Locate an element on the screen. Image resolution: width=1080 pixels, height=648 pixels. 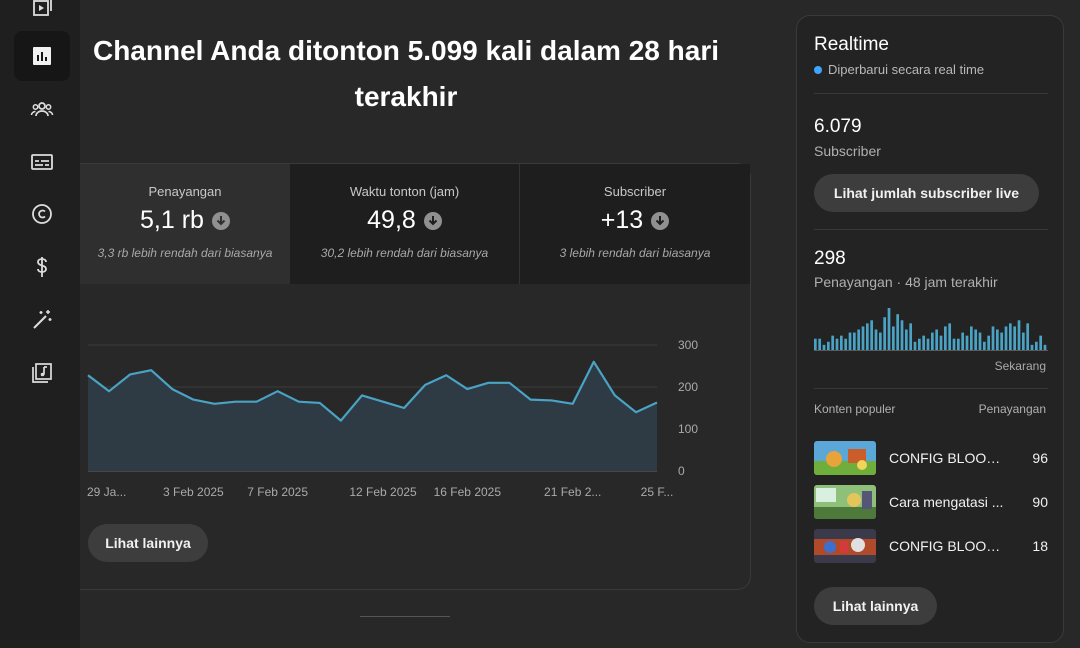
metric-comparison: 30,2 lebih rendah dari biasanya is located at coordinates (404, 253).